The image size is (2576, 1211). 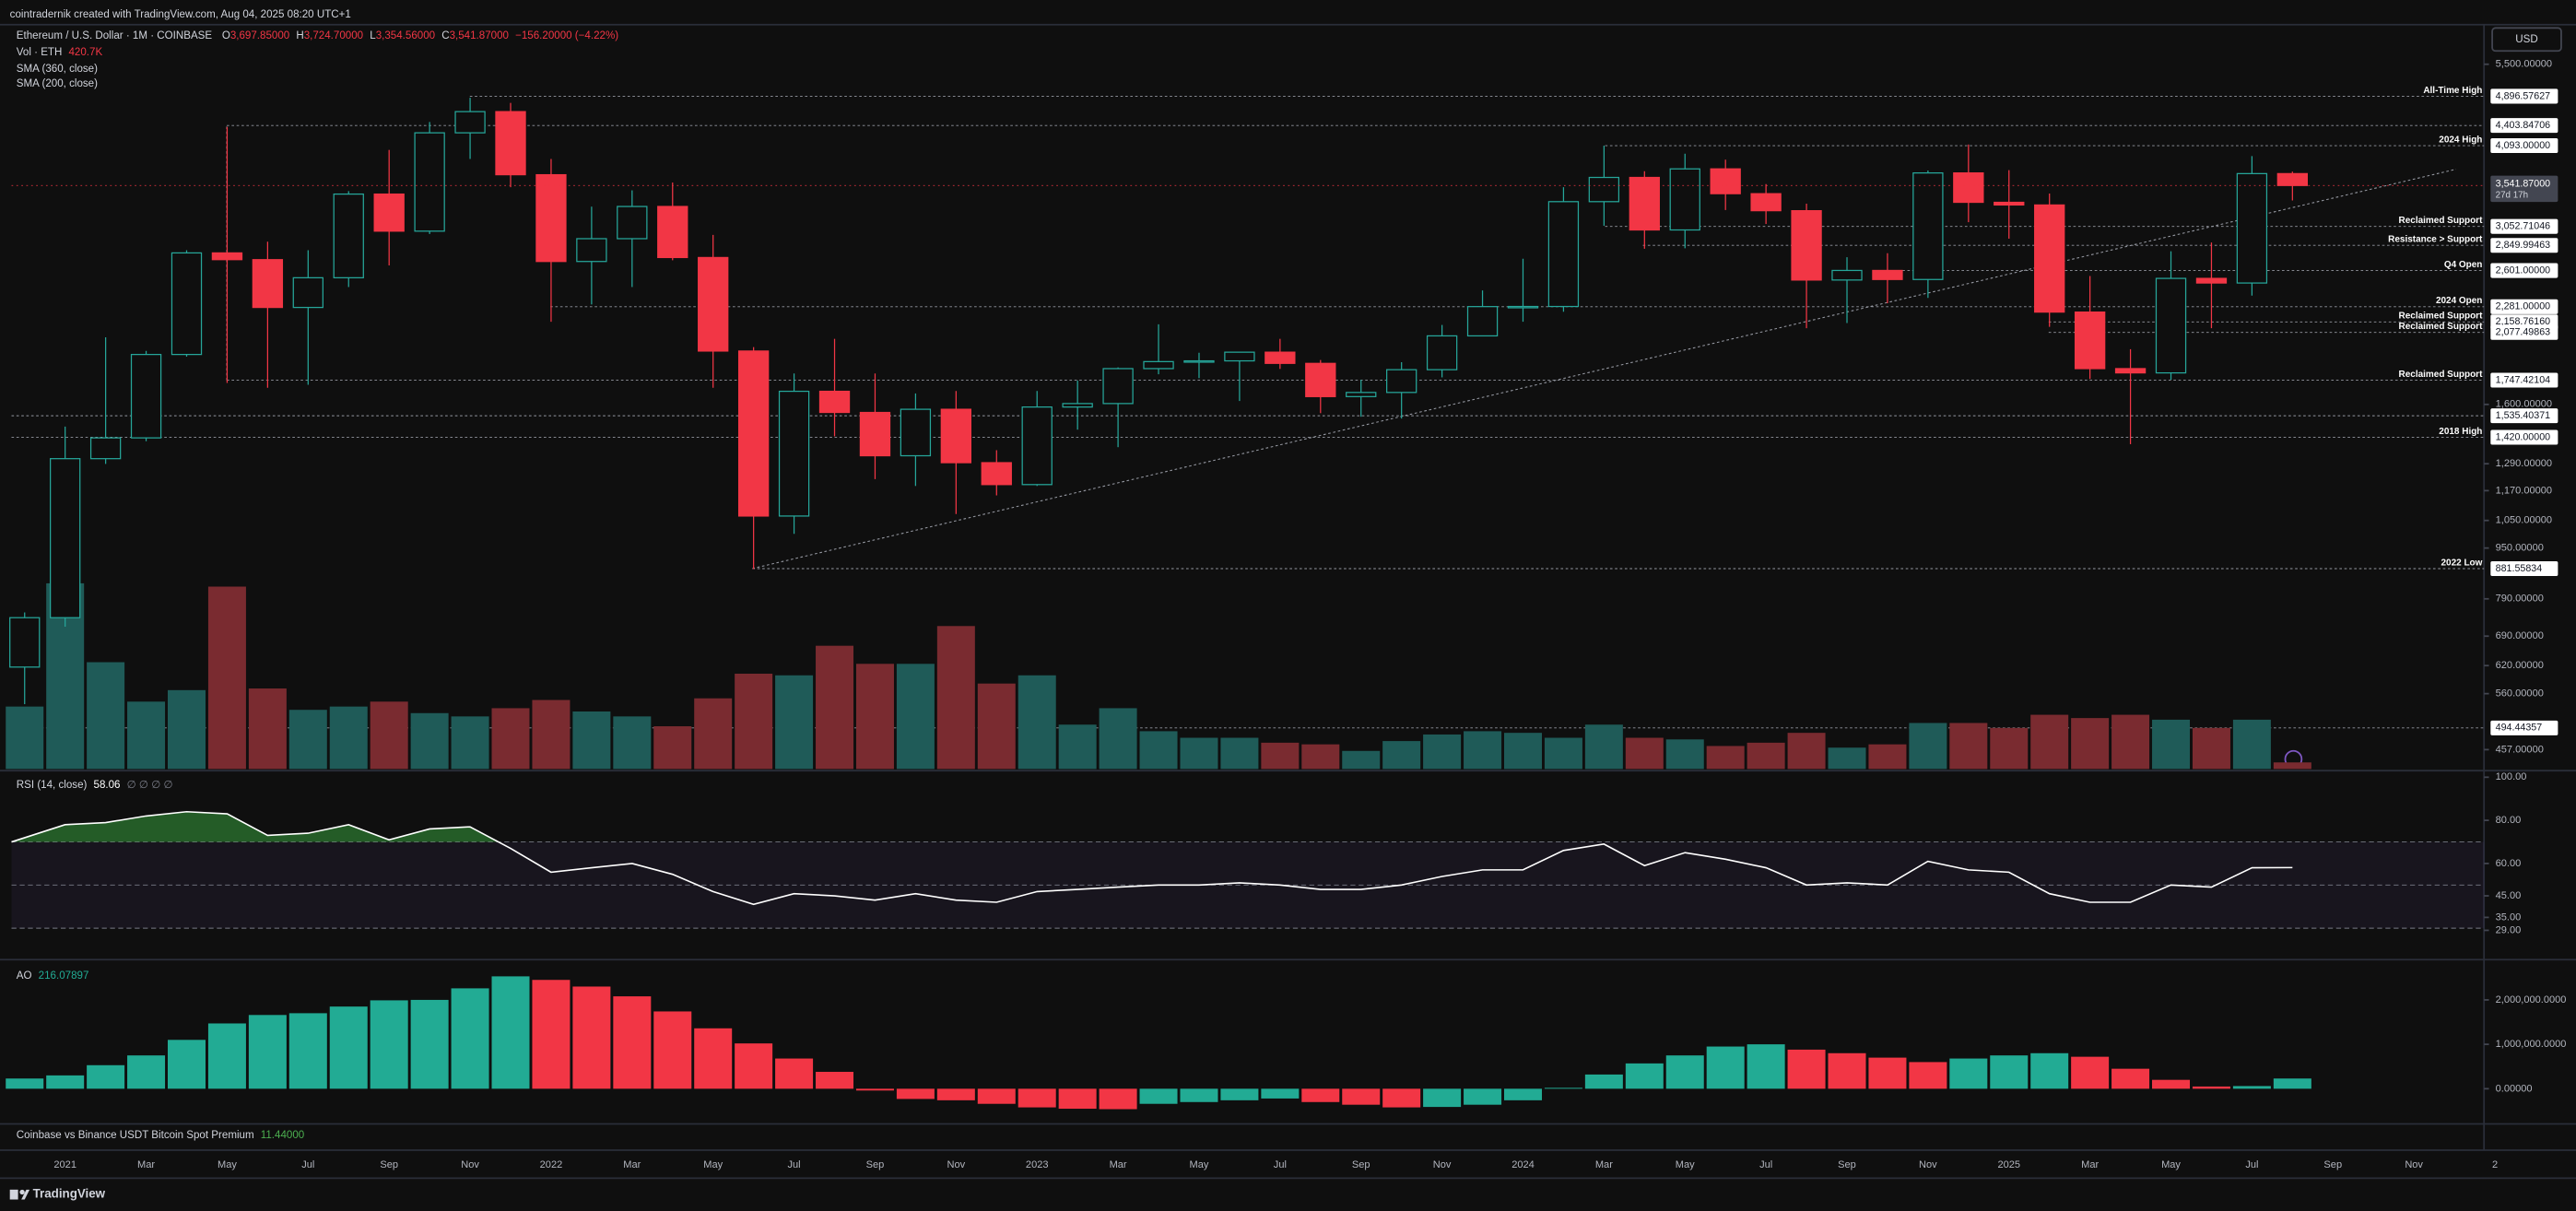 What do you see at coordinates (1685, 1165) in the screenshot?
I see `x-tick-label: May` at bounding box center [1685, 1165].